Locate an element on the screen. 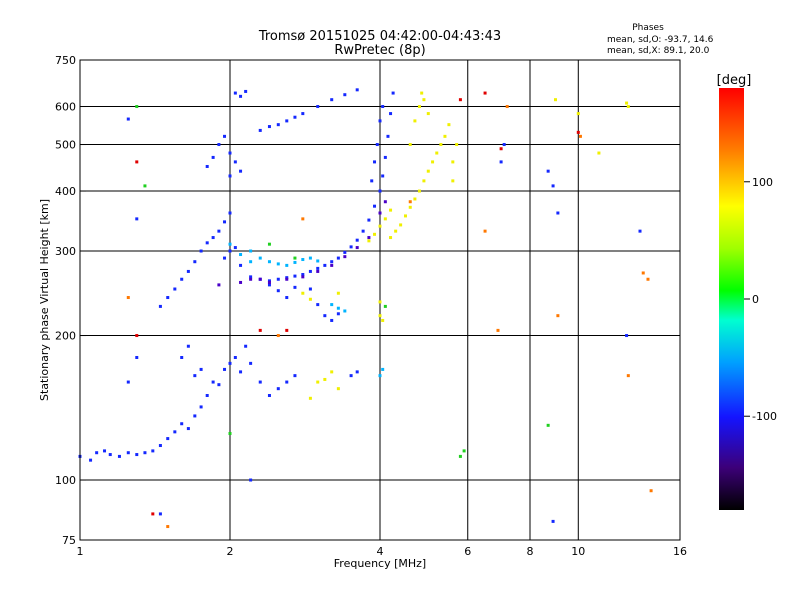 The width and height of the screenshot is (800, 604). y-axis-ticks: 75 100 200 300 400 500 600 750 is located at coordinates (70, 300).